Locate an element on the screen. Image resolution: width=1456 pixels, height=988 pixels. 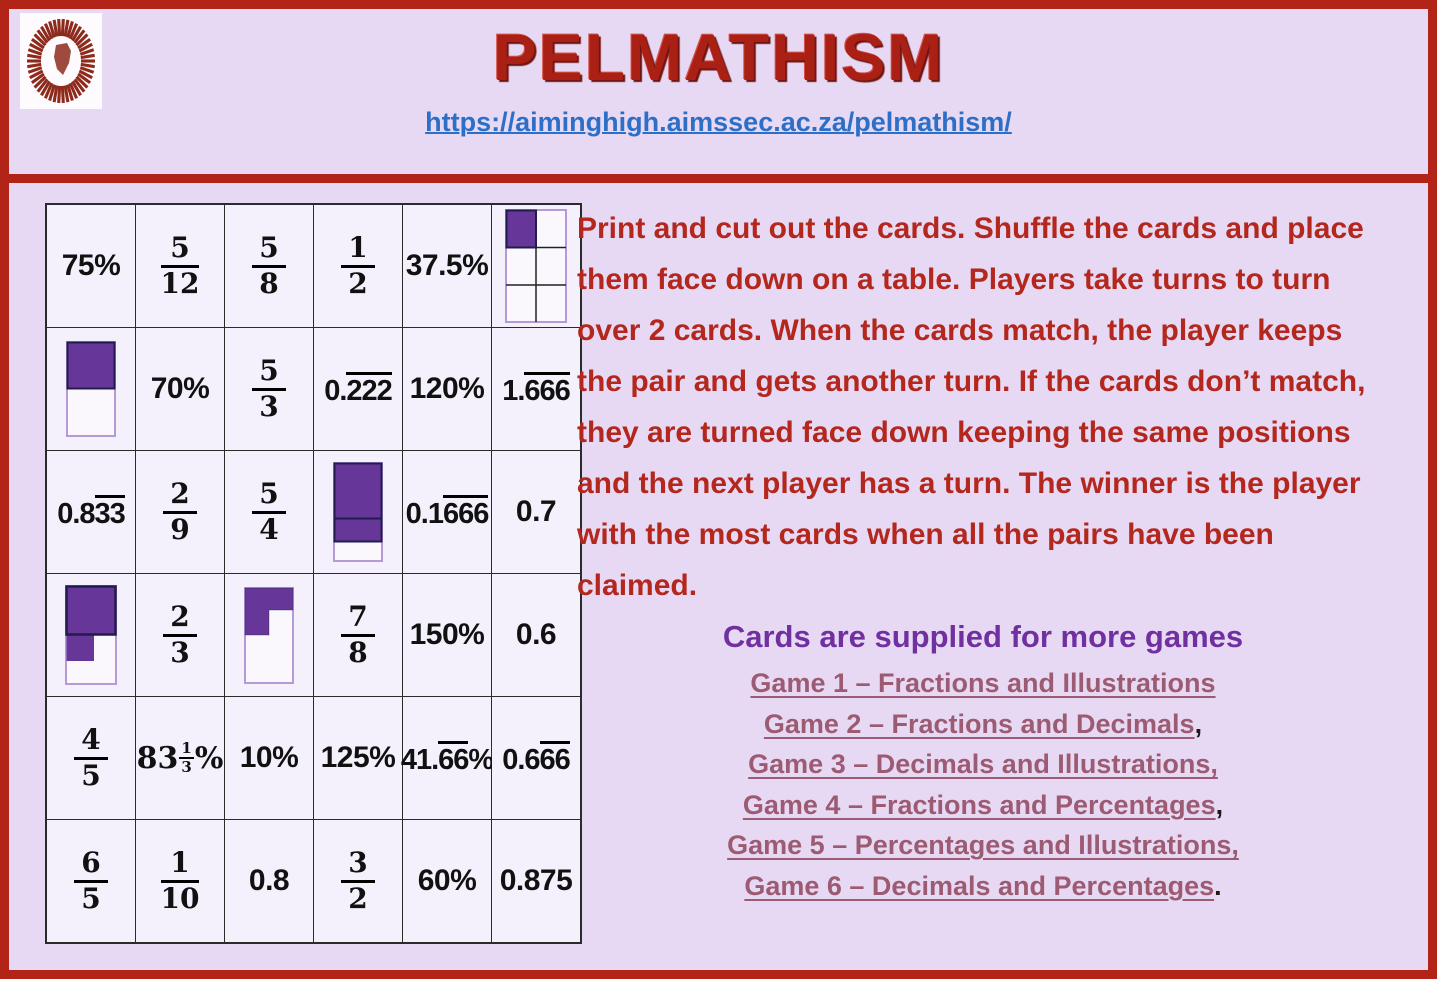
three-eighths-step-illustration is located at coordinates (269, 635).